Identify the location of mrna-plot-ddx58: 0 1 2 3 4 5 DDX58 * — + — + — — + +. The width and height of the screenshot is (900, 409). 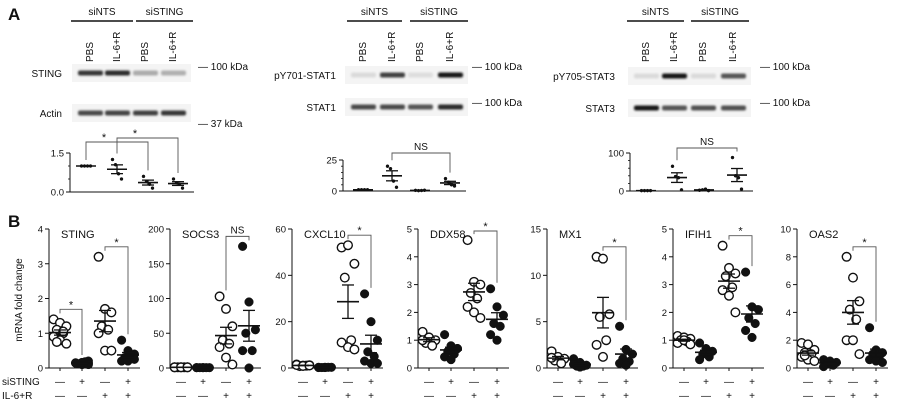
(458, 311).